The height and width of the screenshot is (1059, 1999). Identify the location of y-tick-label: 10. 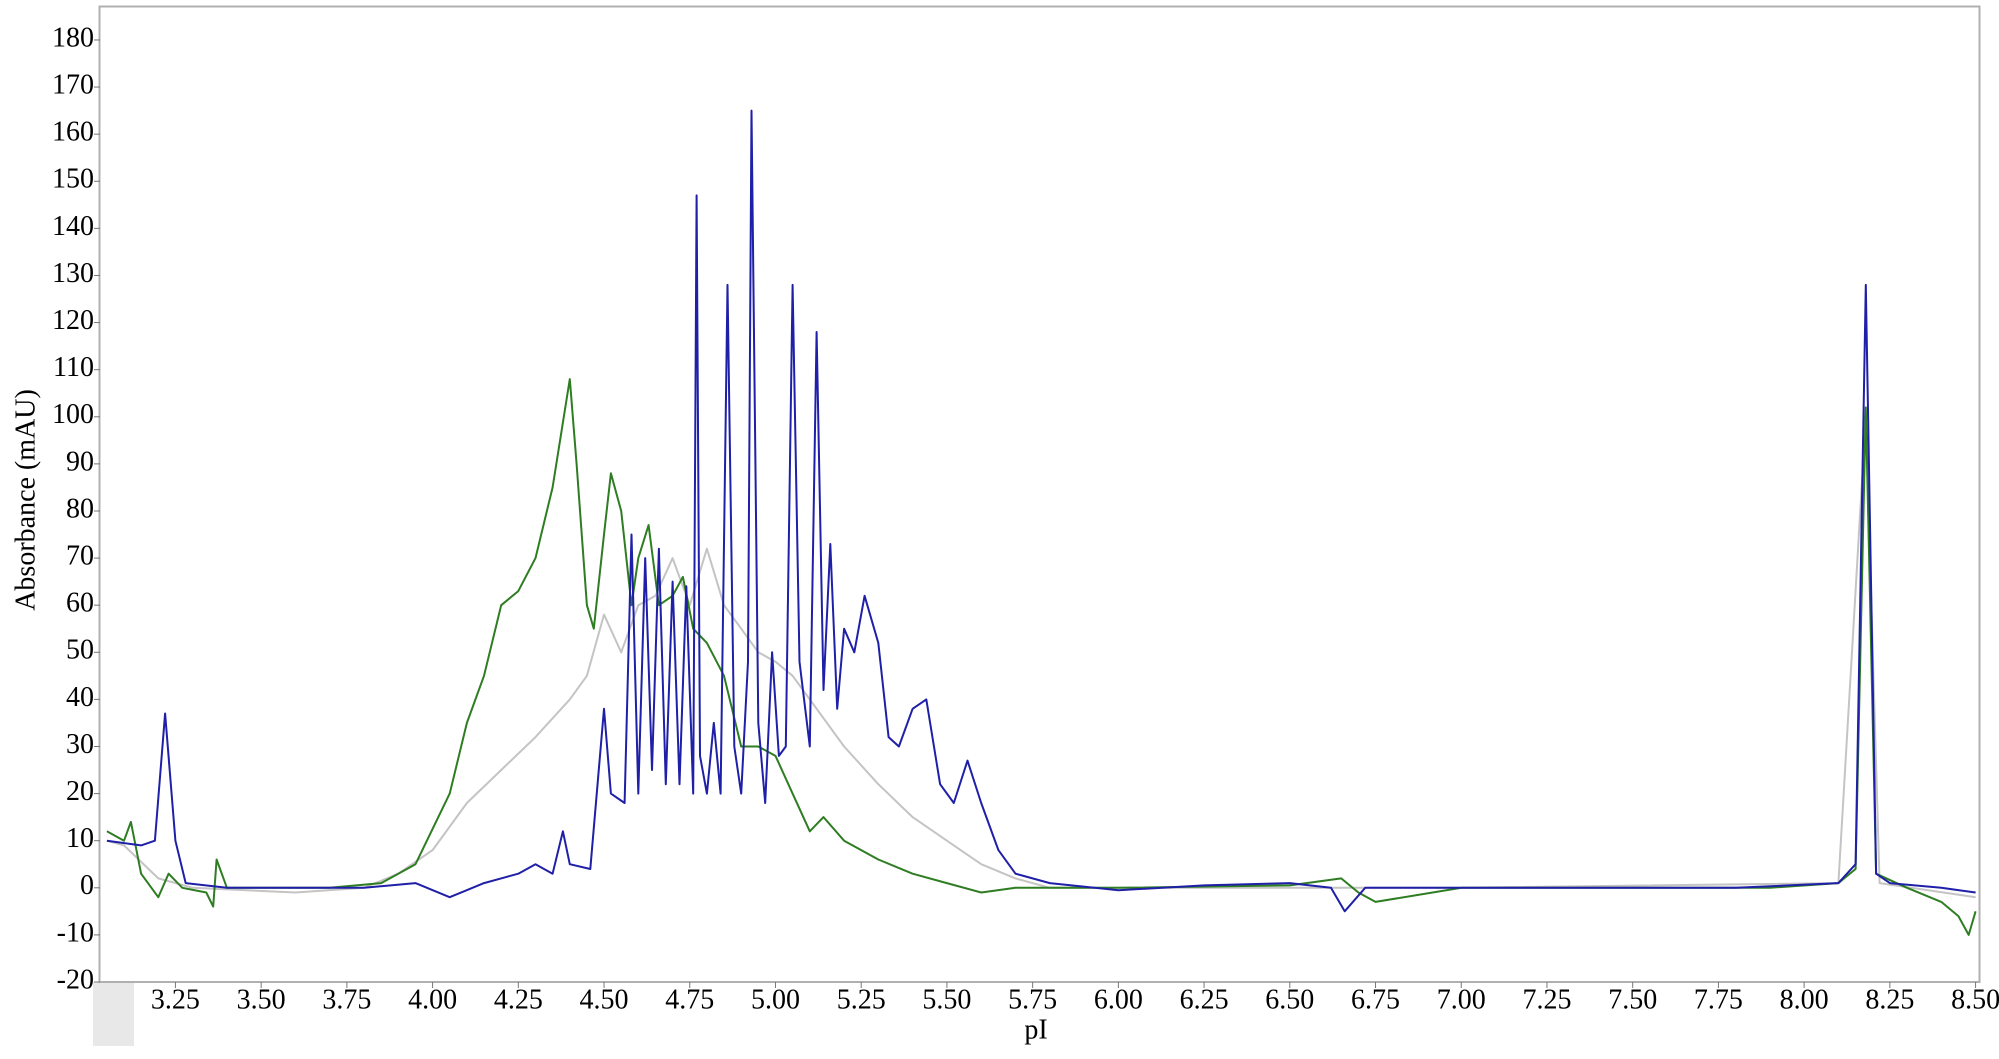
(80, 838).